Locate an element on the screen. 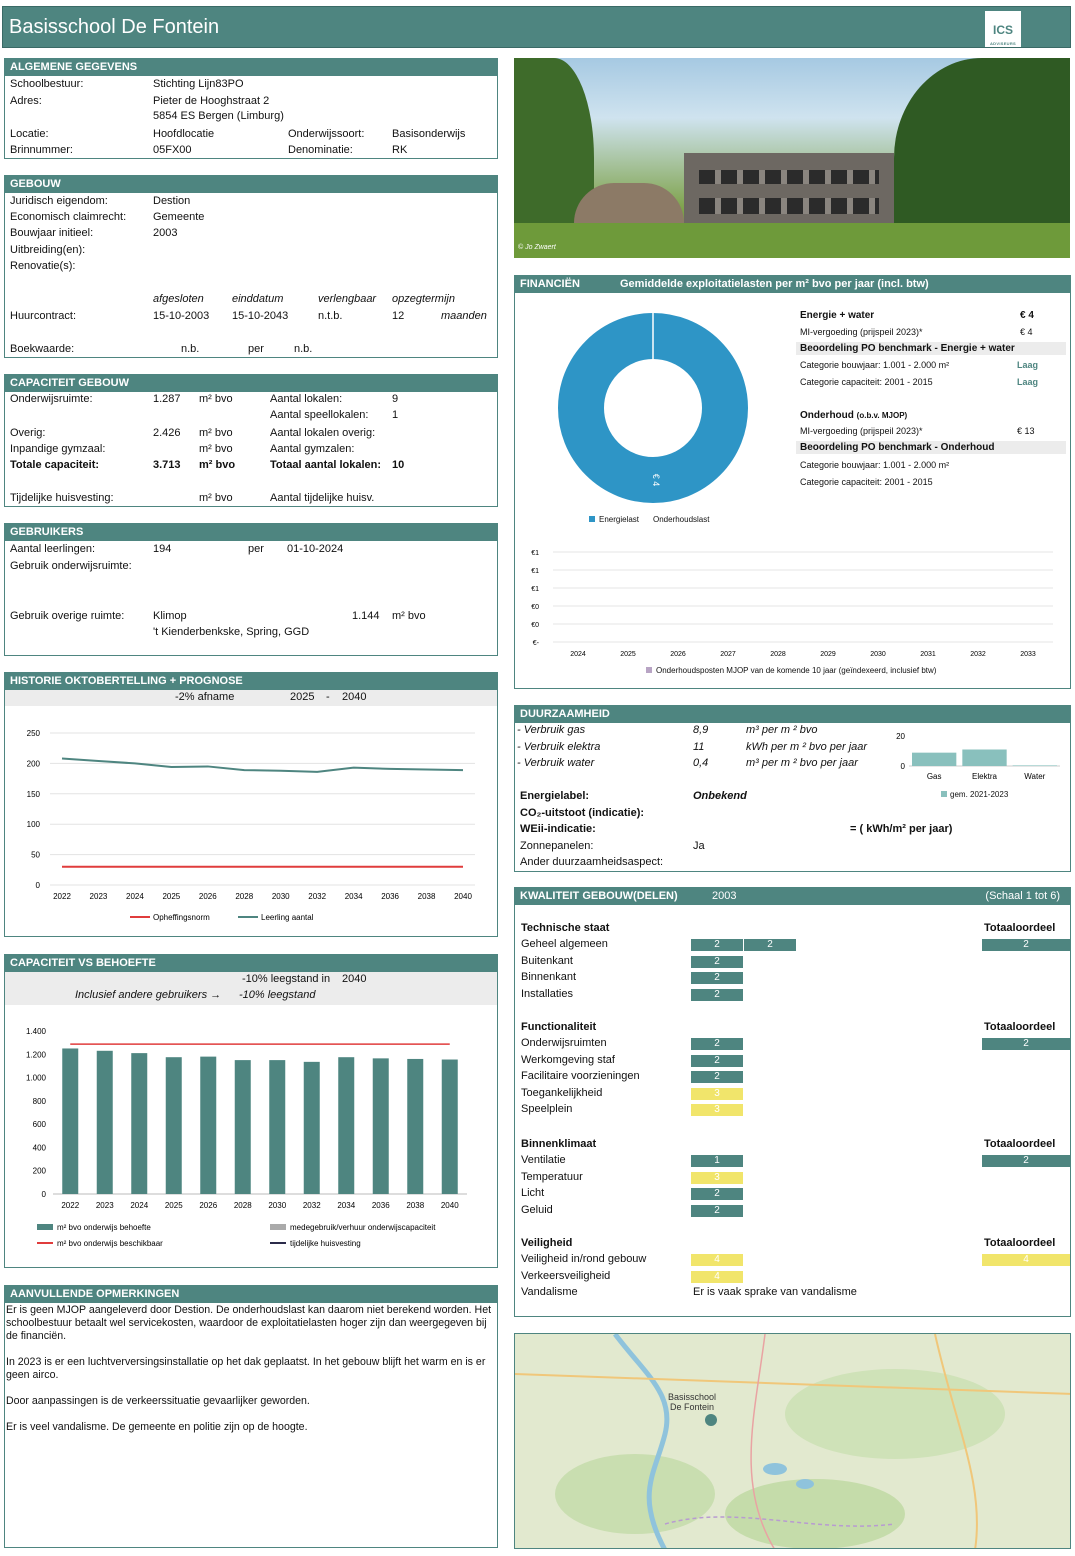 The height and width of the screenshot is (1556, 1075). label: Adres: is located at coordinates (26, 101).